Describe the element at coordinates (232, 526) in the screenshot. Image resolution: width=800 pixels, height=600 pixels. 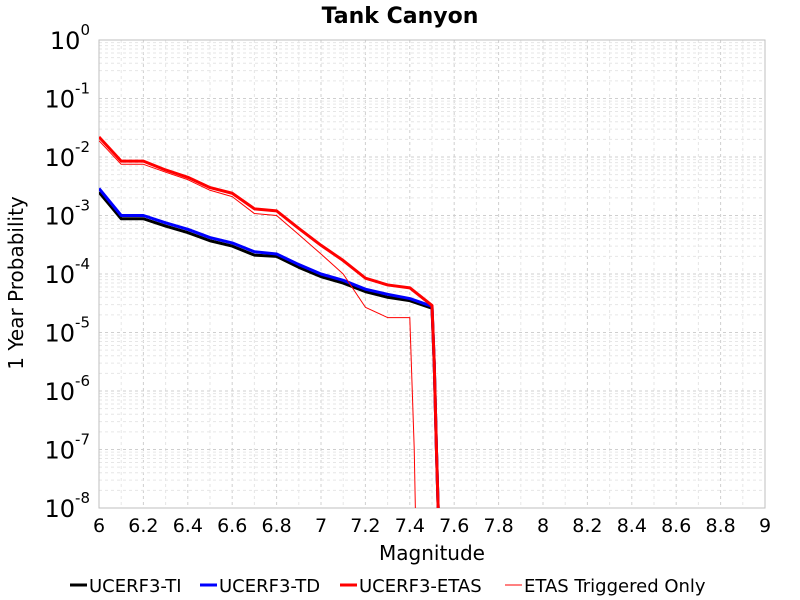
I see `x-tick-label: 6.6` at that location.